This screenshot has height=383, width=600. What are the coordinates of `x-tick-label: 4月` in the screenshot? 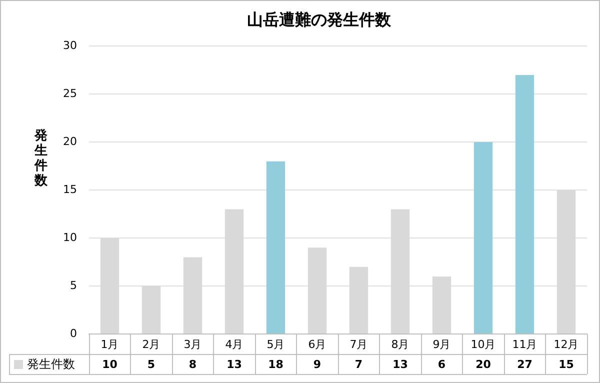 It's located at (234, 344).